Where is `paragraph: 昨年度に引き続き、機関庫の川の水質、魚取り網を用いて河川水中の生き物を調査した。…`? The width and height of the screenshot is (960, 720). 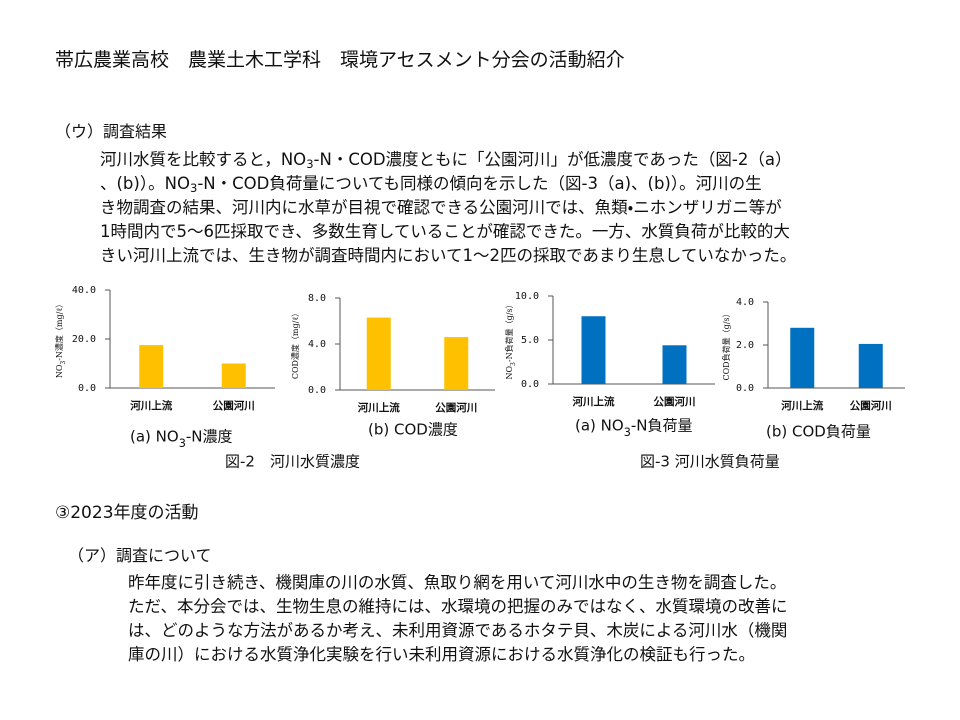
paragraph: 昨年度に引き続き、機関庫の川の水質、魚取り網を用いて河川水中の生き物を調査した。… is located at coordinates (458, 619).